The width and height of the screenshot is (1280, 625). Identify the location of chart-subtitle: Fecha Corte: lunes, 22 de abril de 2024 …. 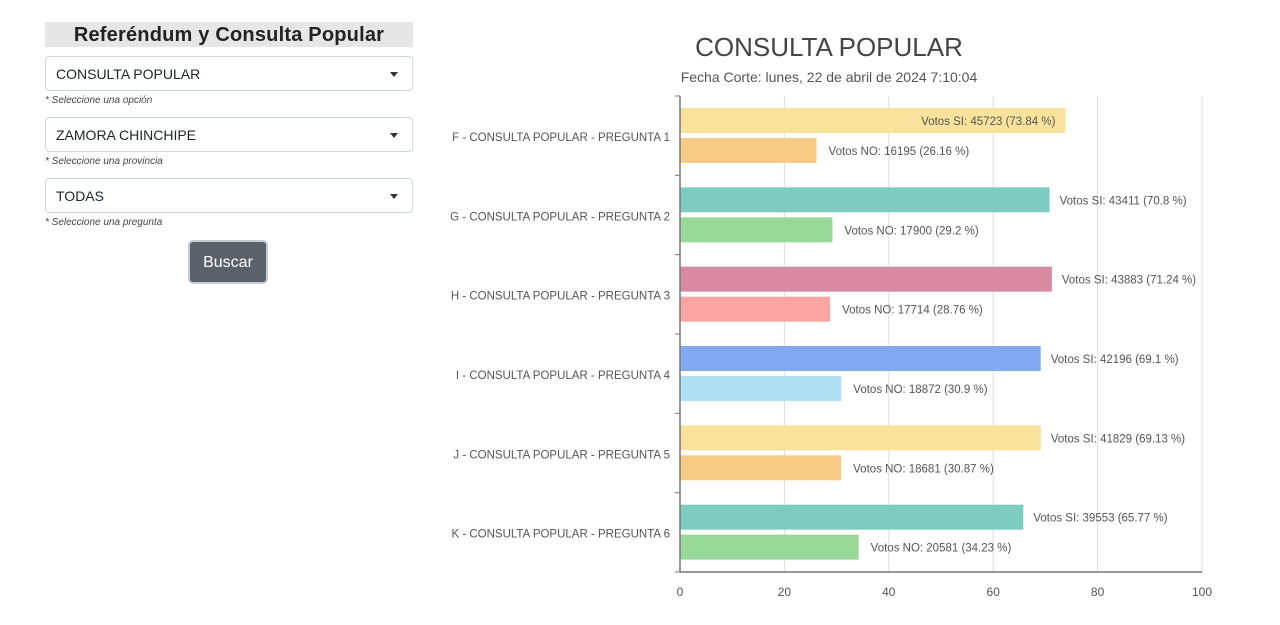
(829, 77).